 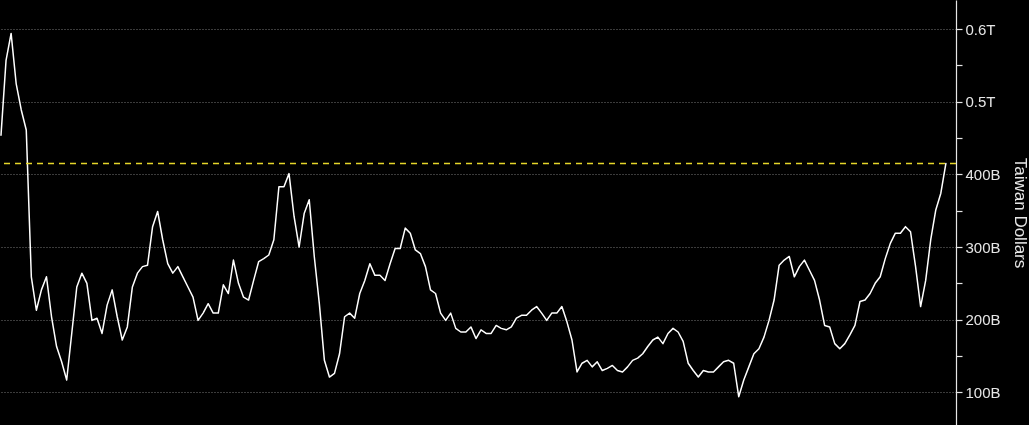 I want to click on y-tick-label: 200B, so click(x=983, y=320).